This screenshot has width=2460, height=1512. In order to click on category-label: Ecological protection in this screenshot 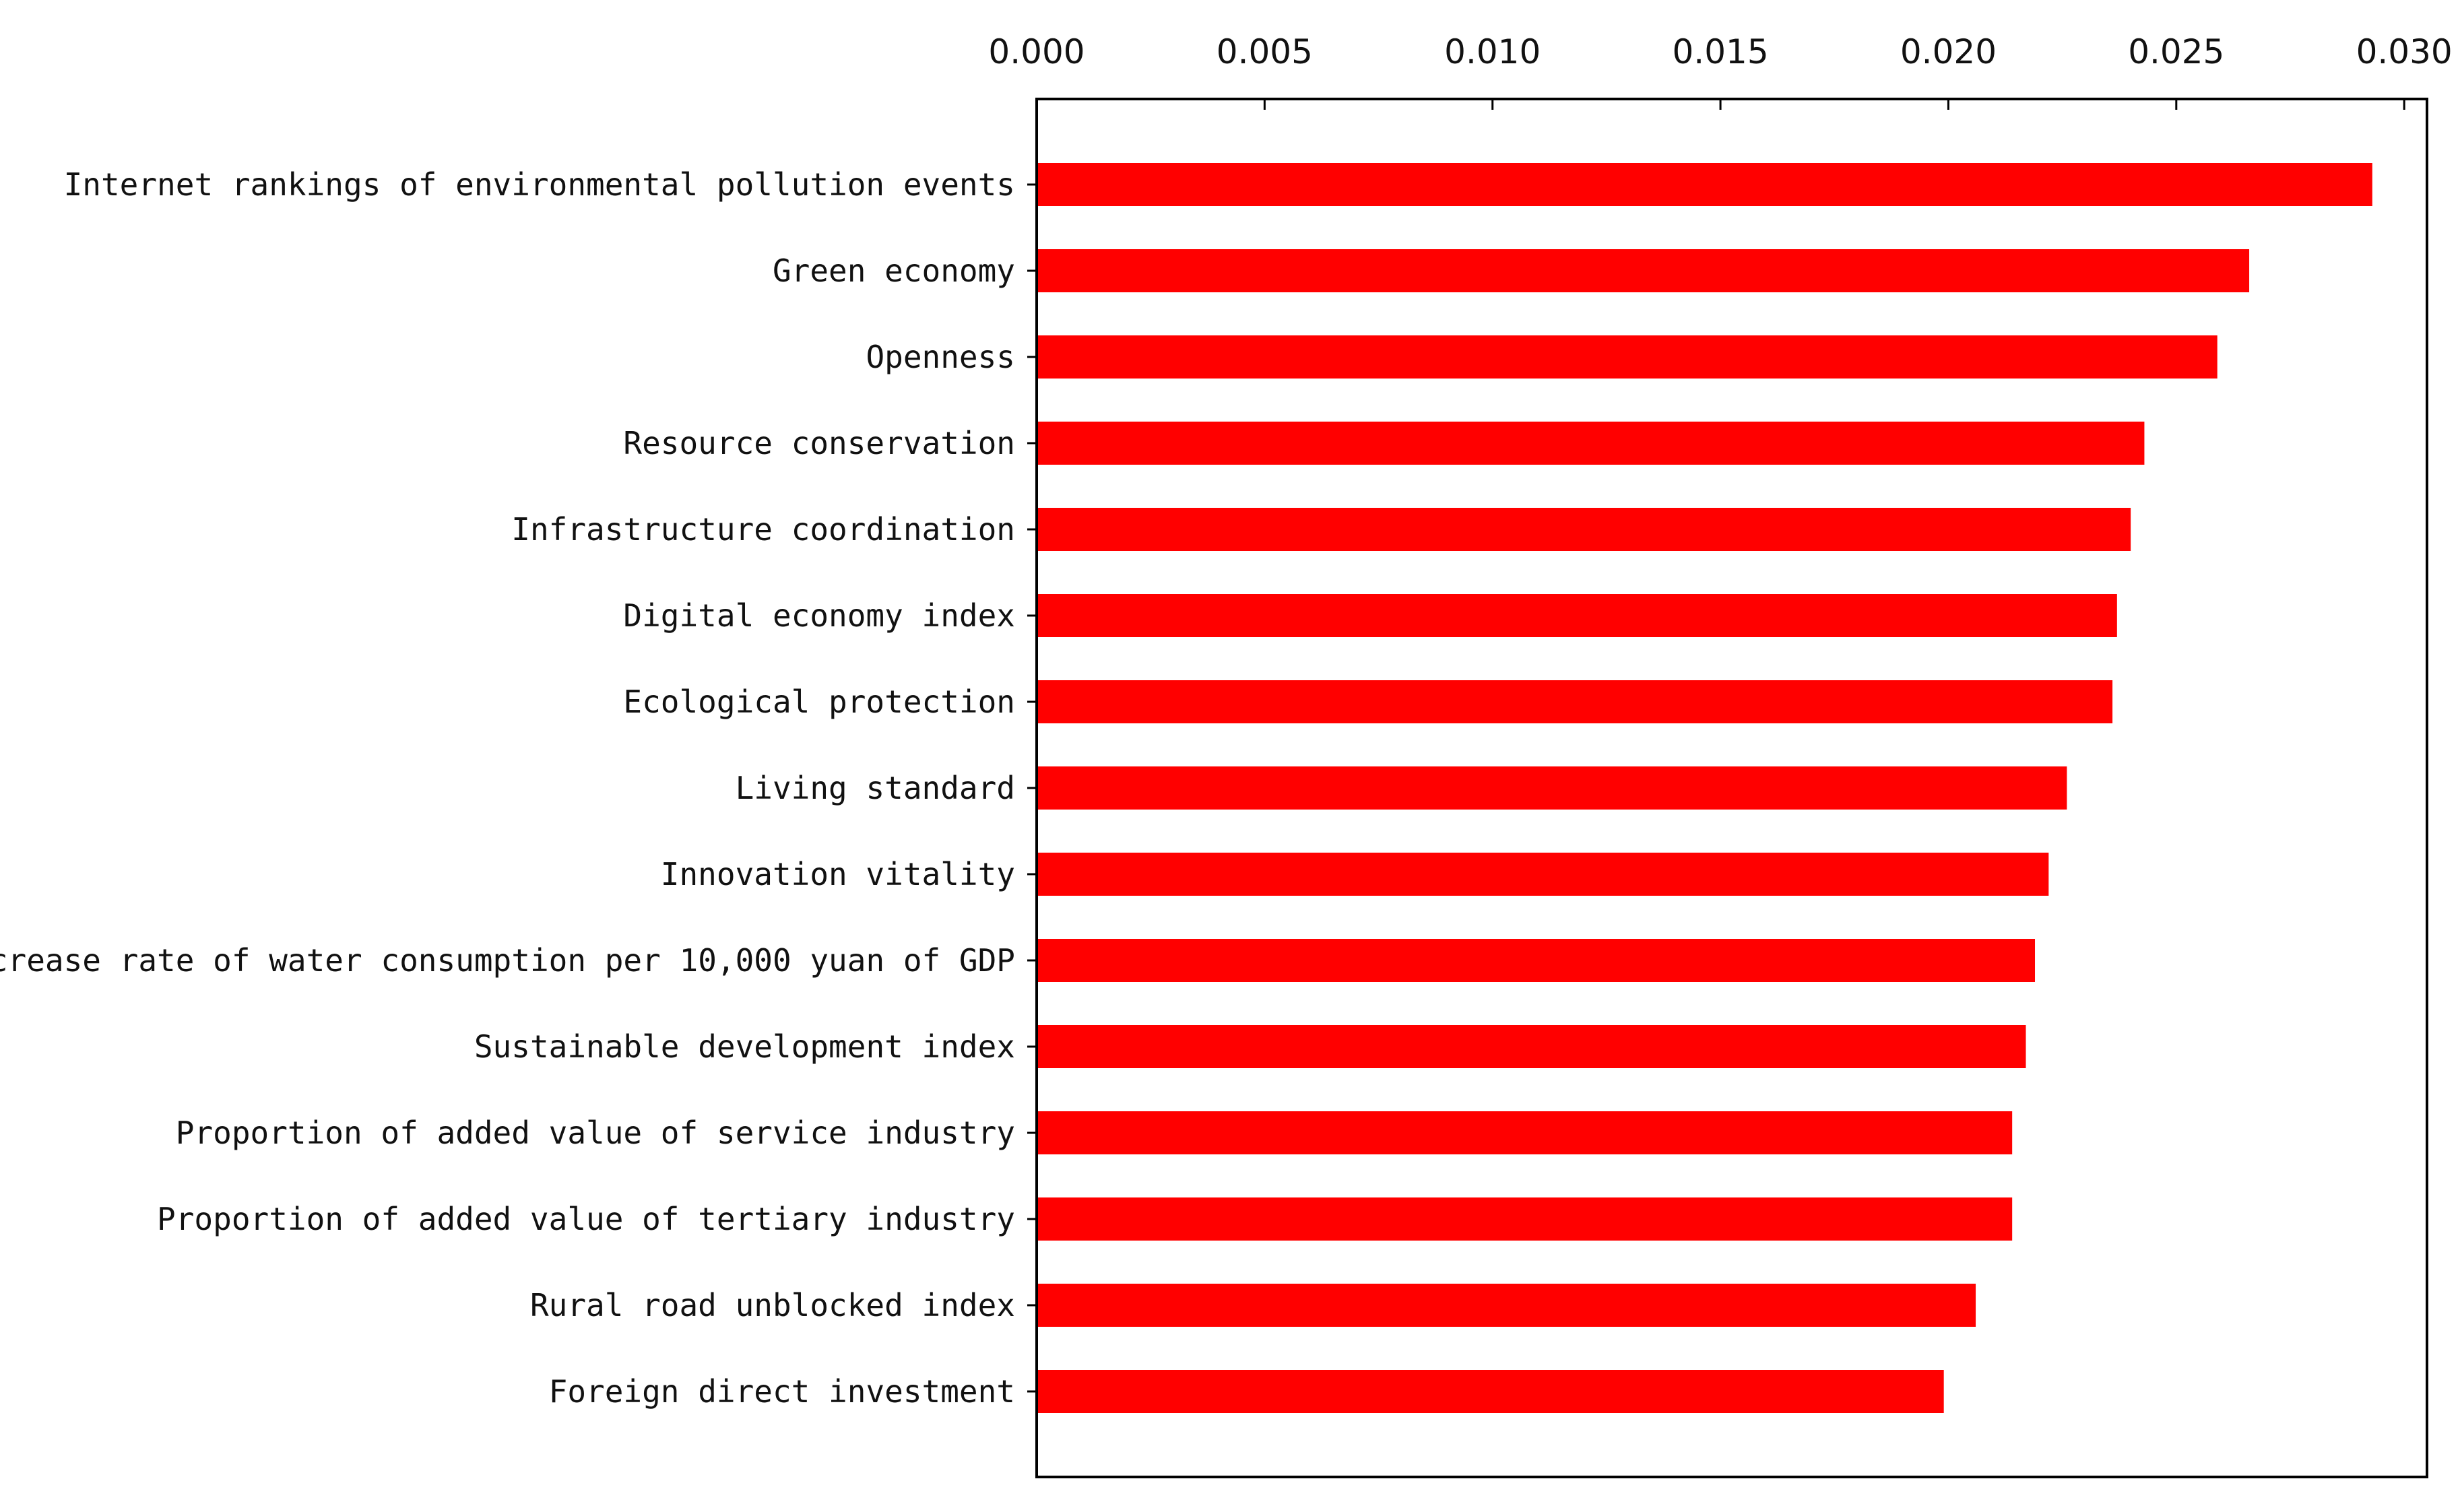, I will do `click(819, 702)`.